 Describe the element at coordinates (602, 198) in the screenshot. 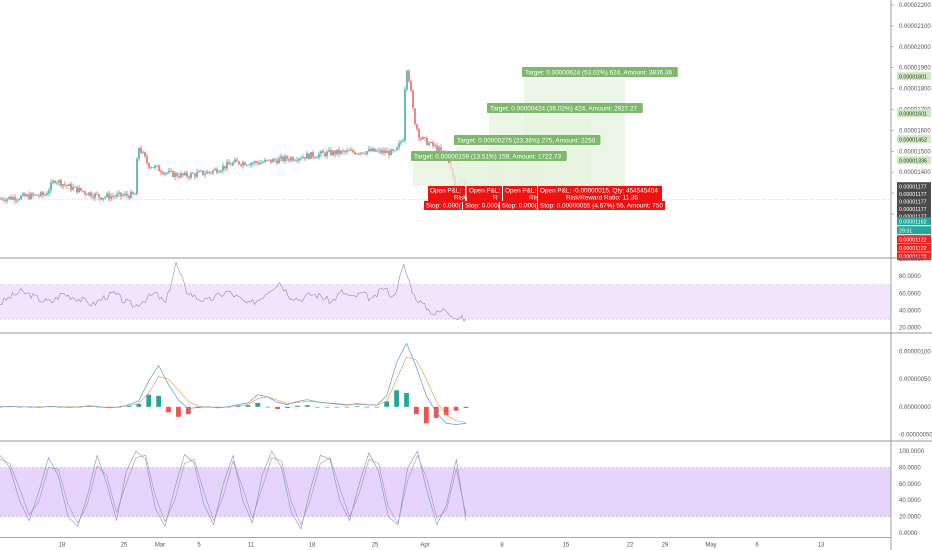

I see `risk-label: Risk/Reward Ratio: 11.35` at that location.